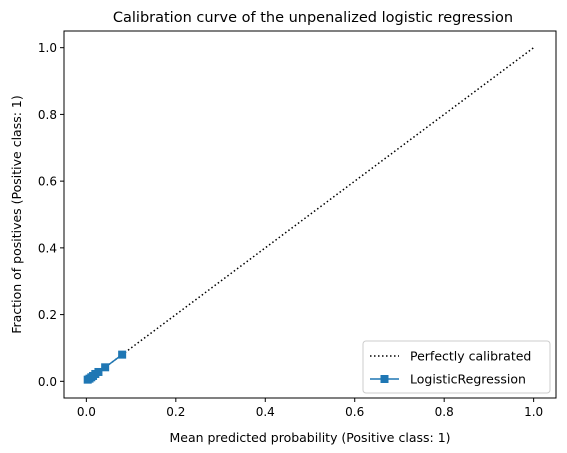 This screenshot has height=453, width=567. I want to click on x-tick-label: 0.4, so click(265, 412).